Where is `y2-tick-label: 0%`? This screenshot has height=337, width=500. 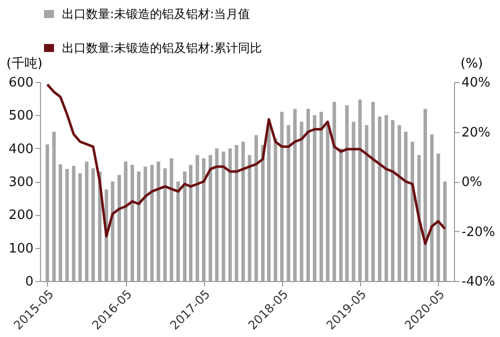
y2-tick-label: 0% is located at coordinates (472, 182).